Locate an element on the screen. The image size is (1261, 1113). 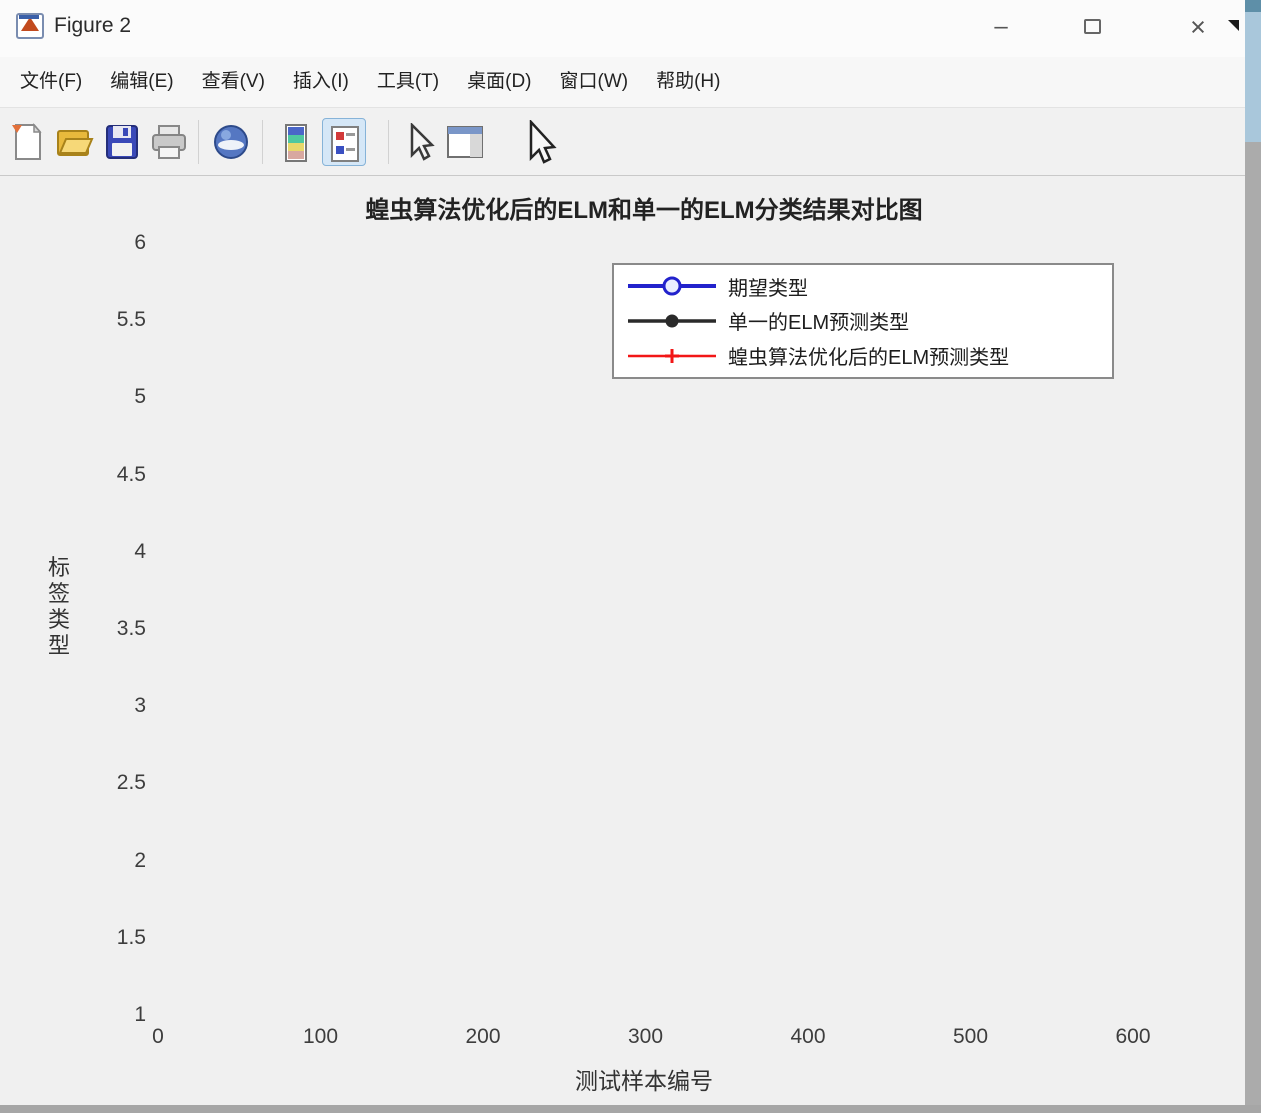
insert-colorbar-button is located at coordinates (296, 142).